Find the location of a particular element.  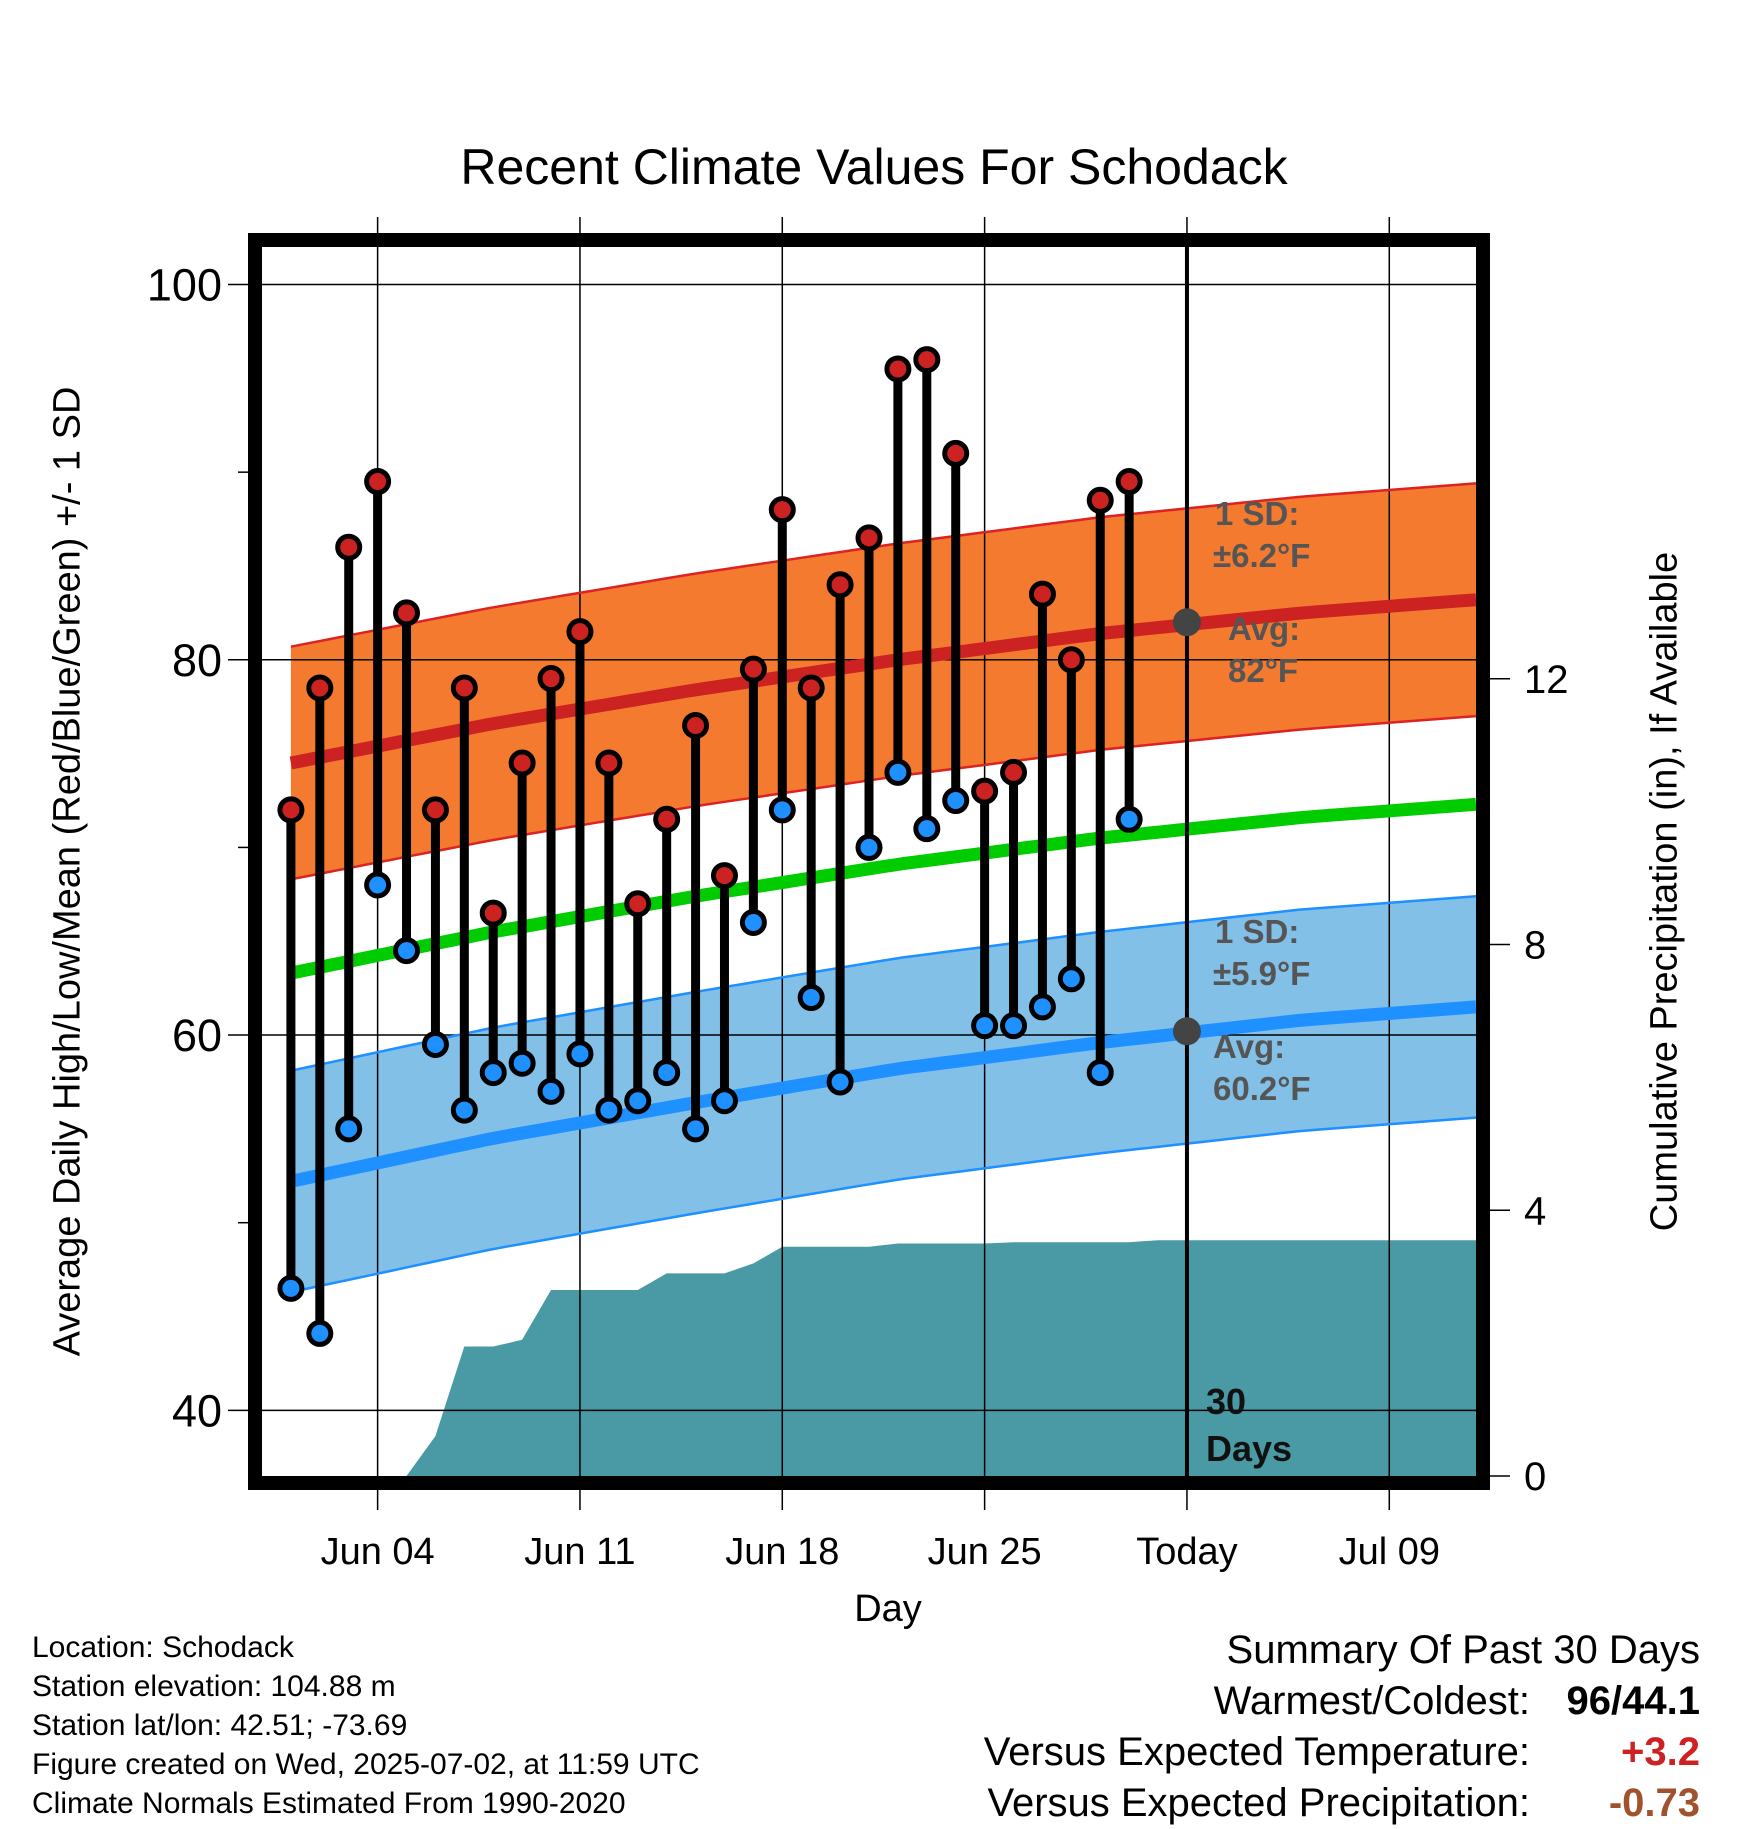

high-band-upper-edge is located at coordinates (883, 565).